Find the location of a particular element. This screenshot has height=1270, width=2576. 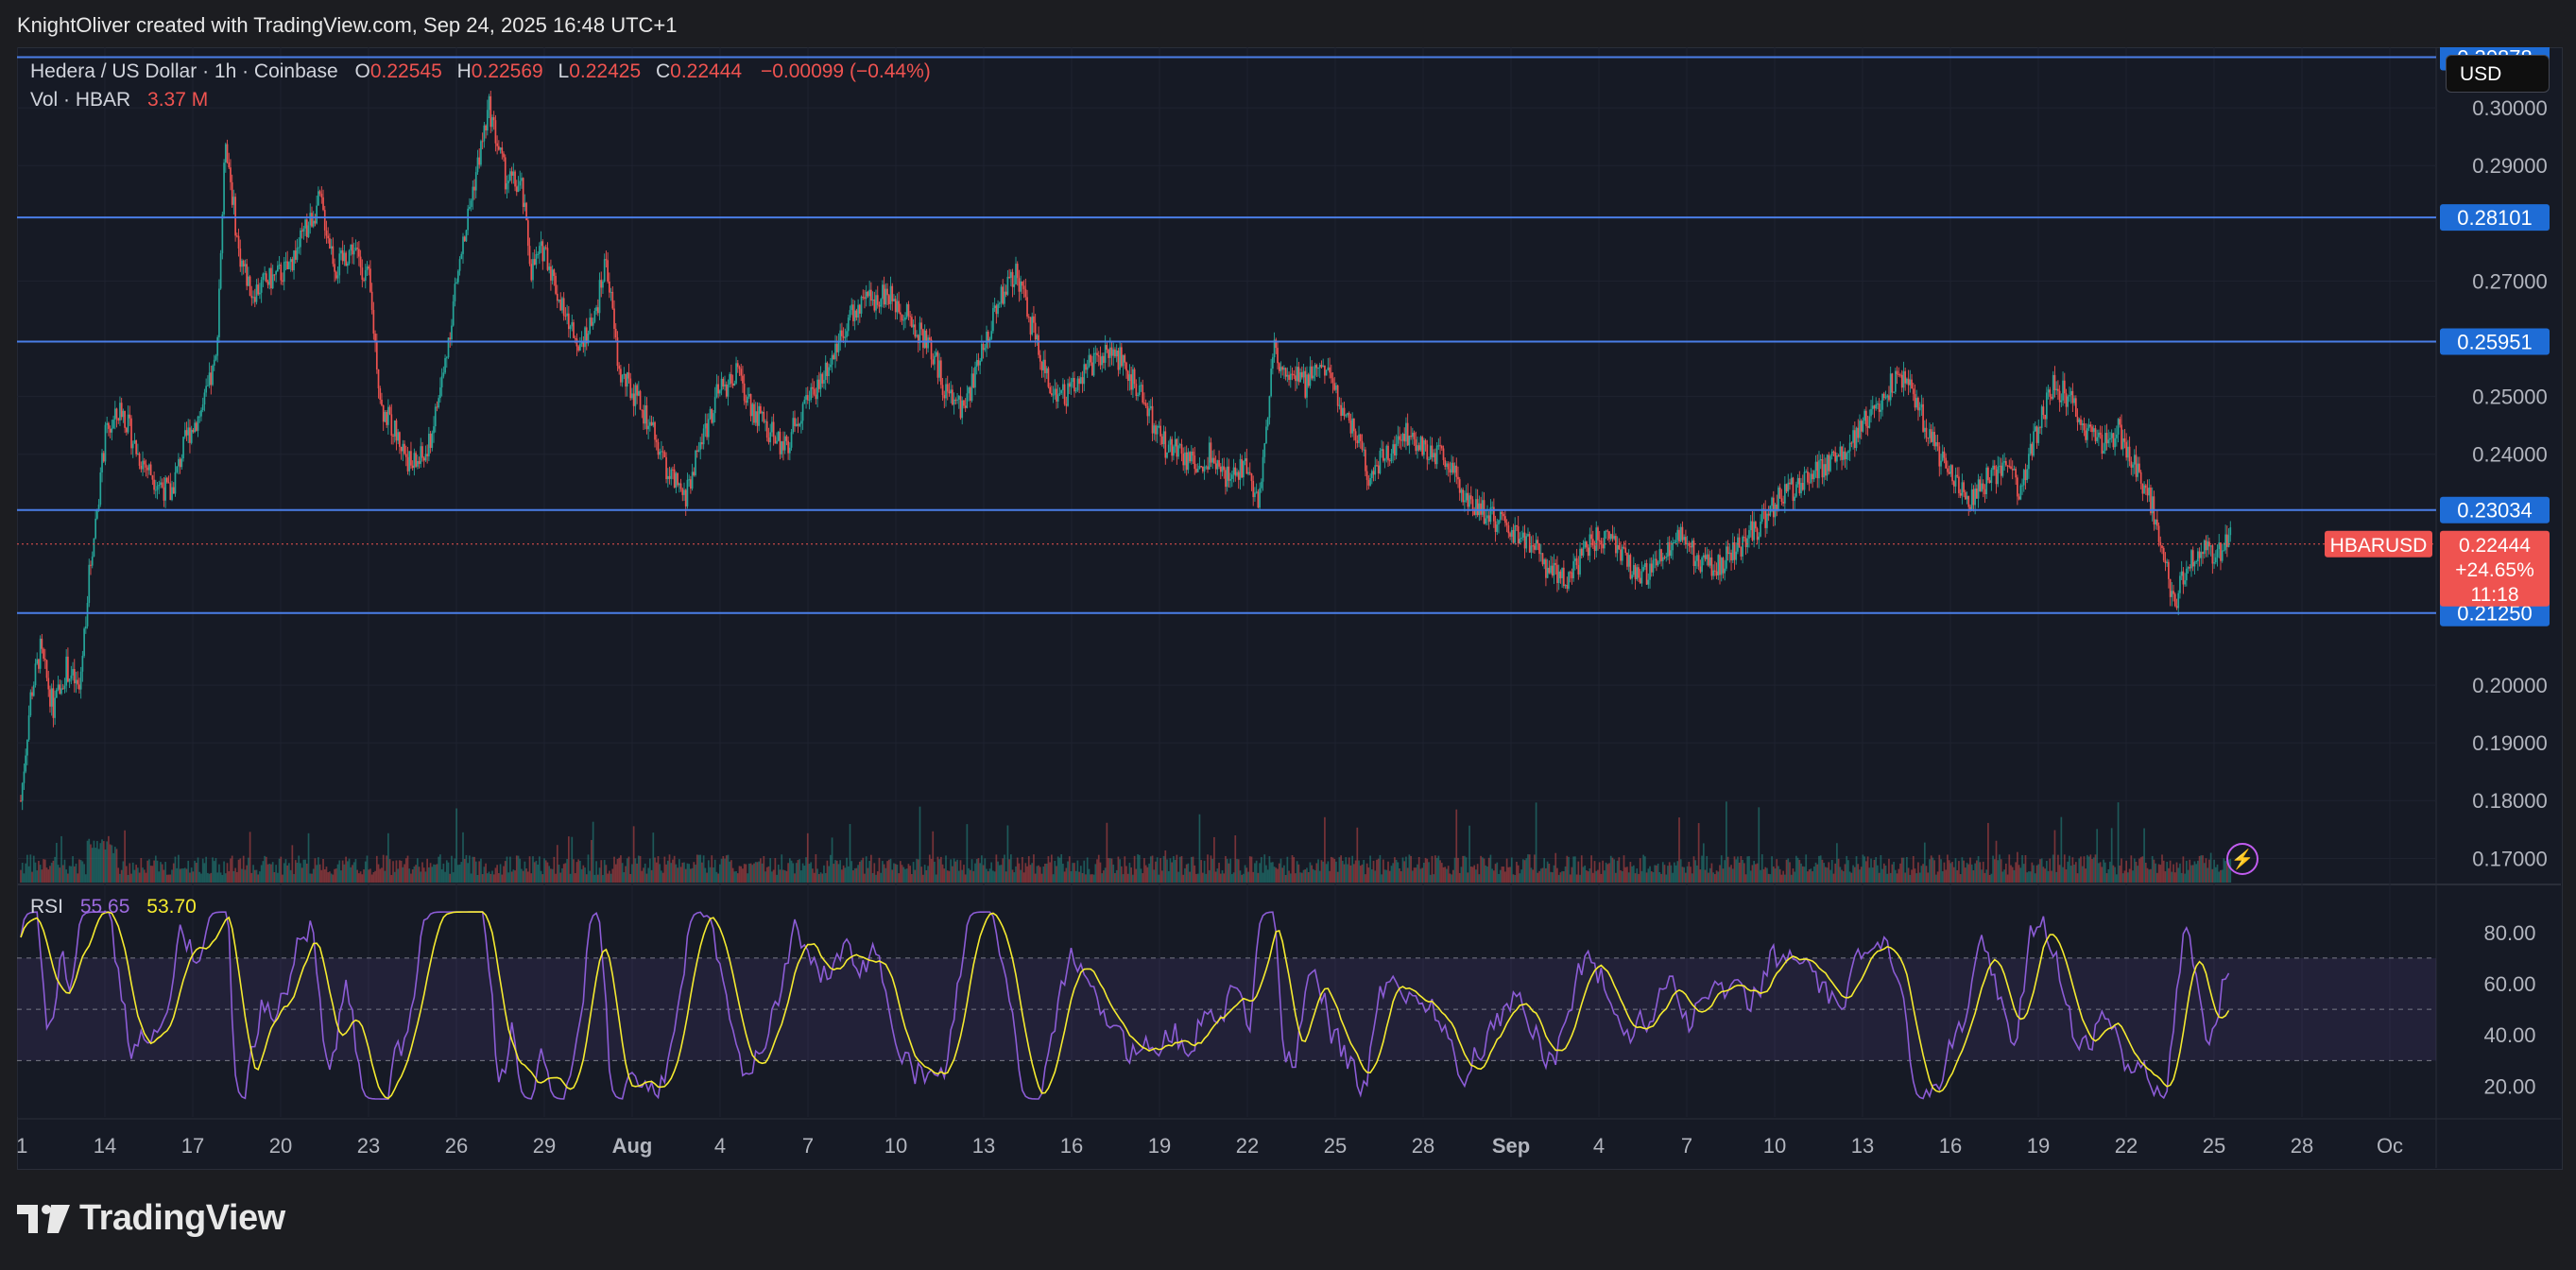

rsi-label: RSI is located at coordinates (47, 907).